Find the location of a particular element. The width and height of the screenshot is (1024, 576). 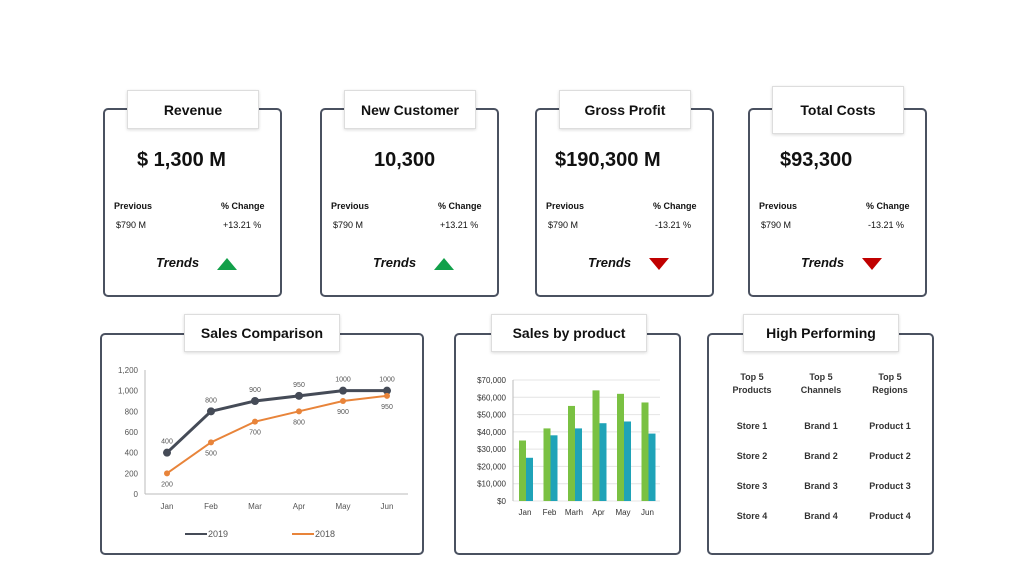

data-label: 200 is located at coordinates (167, 484).